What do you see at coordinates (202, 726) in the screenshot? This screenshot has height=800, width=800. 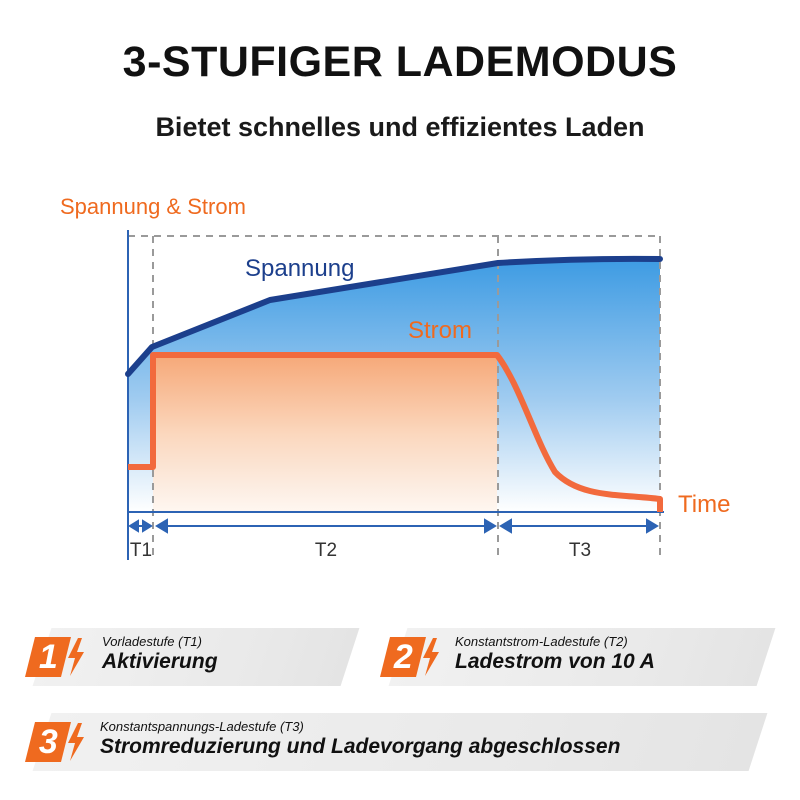 I see `stage-caption: Konstantspannungs-Ladestufe (T3)` at bounding box center [202, 726].